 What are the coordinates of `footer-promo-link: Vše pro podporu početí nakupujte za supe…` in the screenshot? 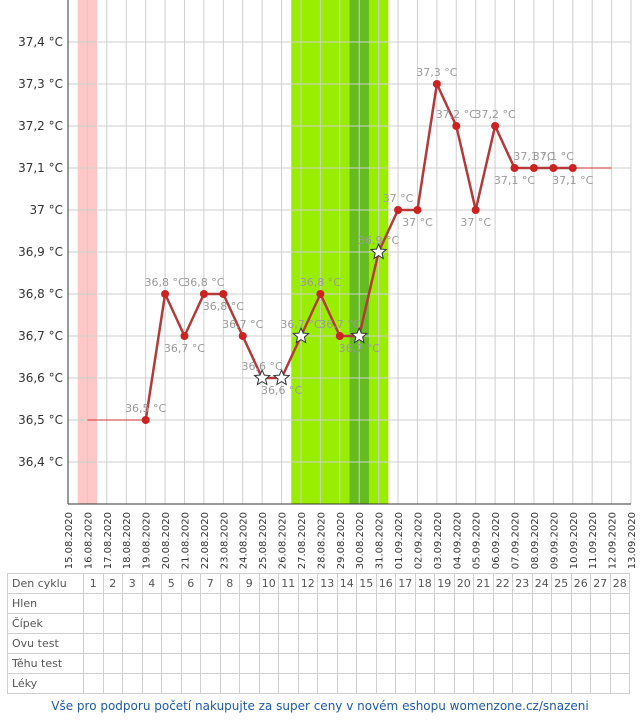 It's located at (320, 706).